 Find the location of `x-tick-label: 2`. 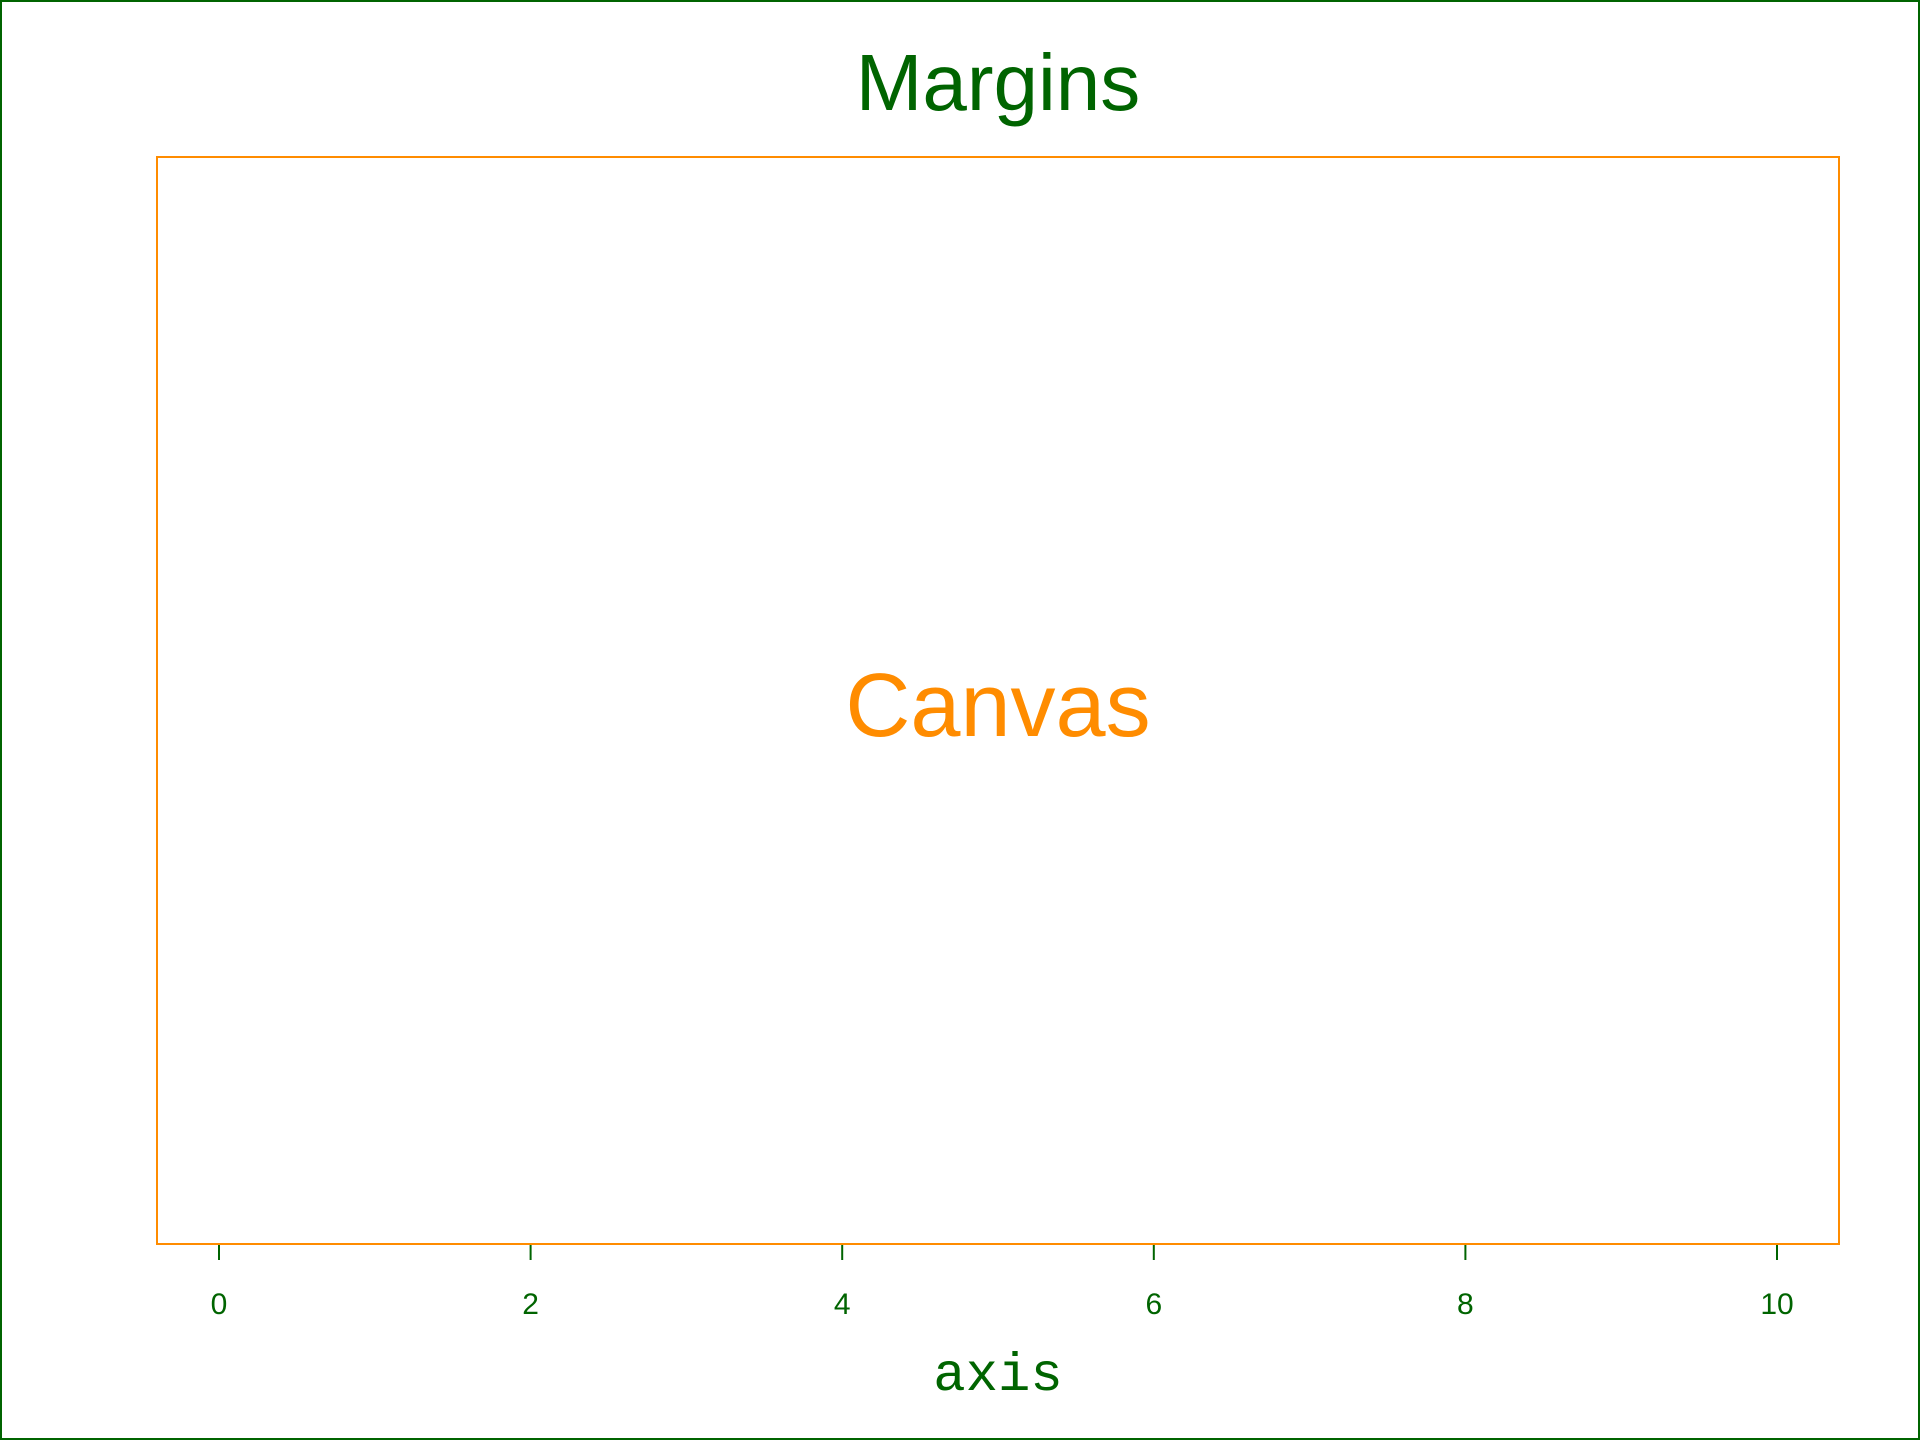

x-tick-label: 2 is located at coordinates (530, 1304).